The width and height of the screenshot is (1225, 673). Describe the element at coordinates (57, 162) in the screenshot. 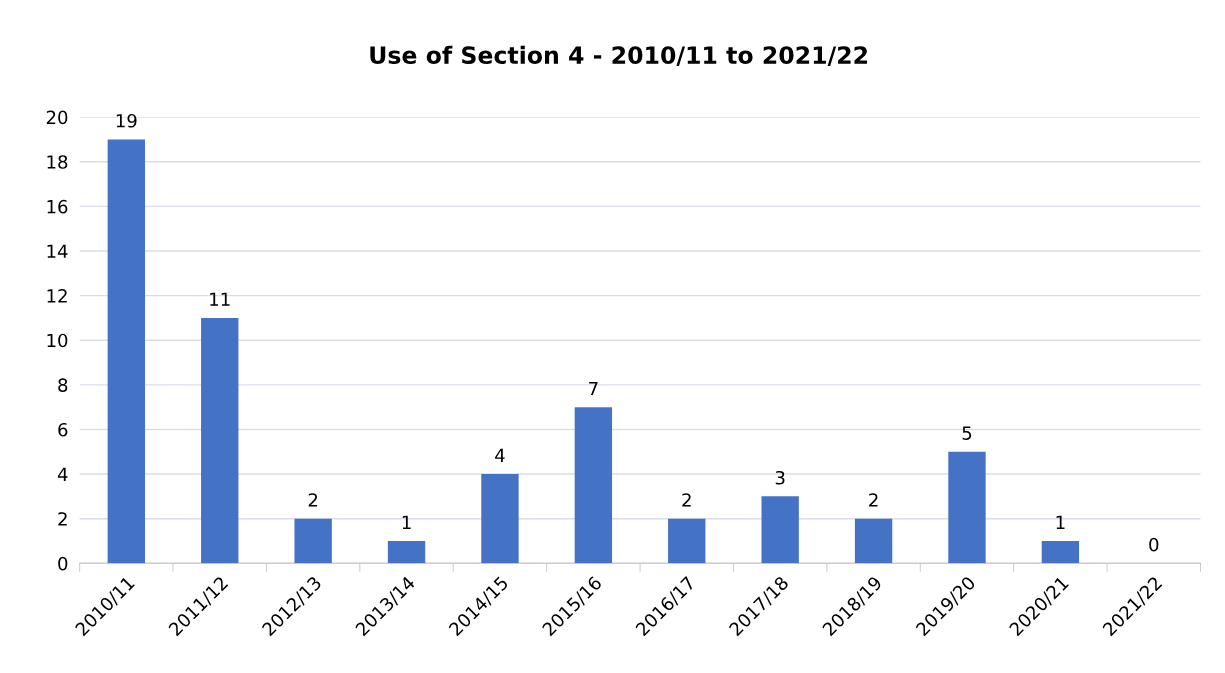

I see `y-tick-label: 18` at that location.